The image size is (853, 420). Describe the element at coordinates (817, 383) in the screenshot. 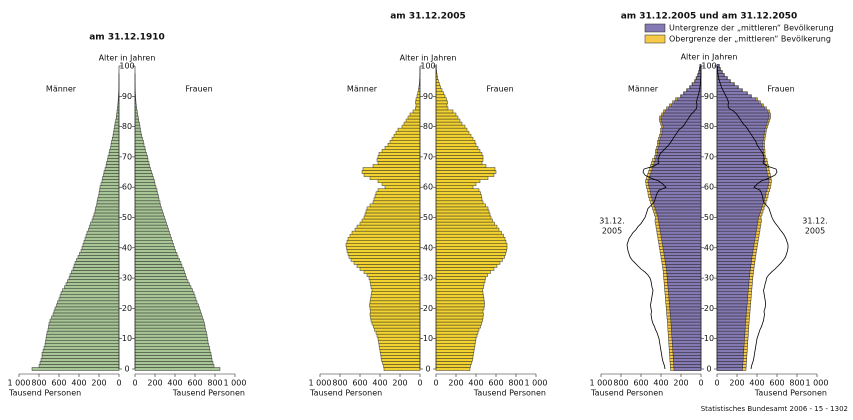

I see `x-tick-label: 1 000` at that location.